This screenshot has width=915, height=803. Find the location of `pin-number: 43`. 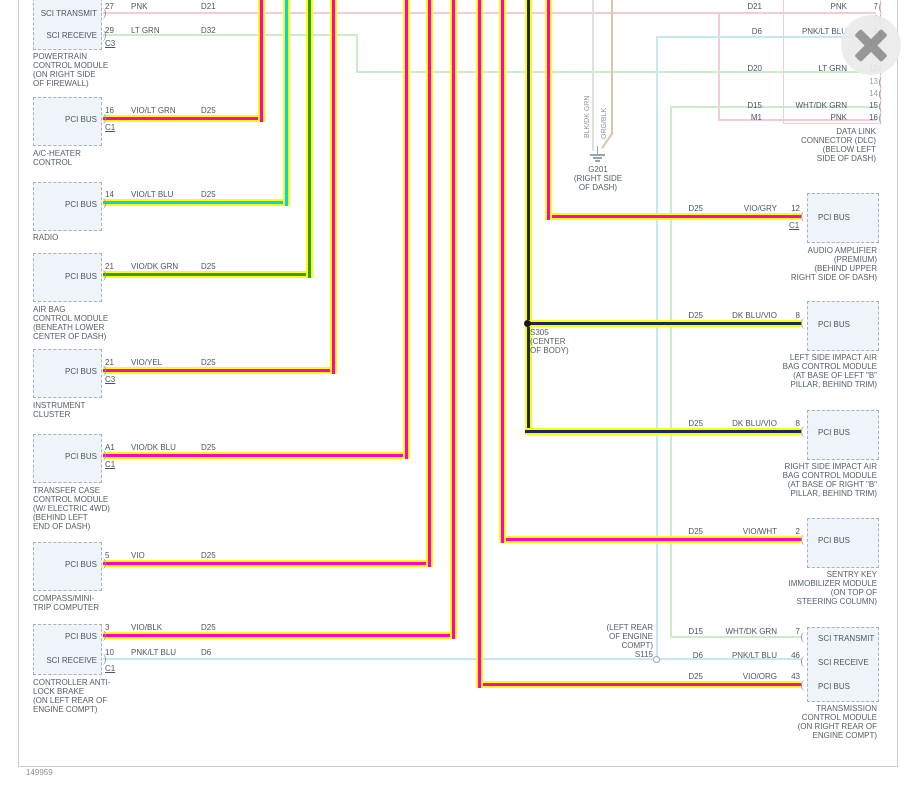

pin-number: 43 is located at coordinates (795, 676).